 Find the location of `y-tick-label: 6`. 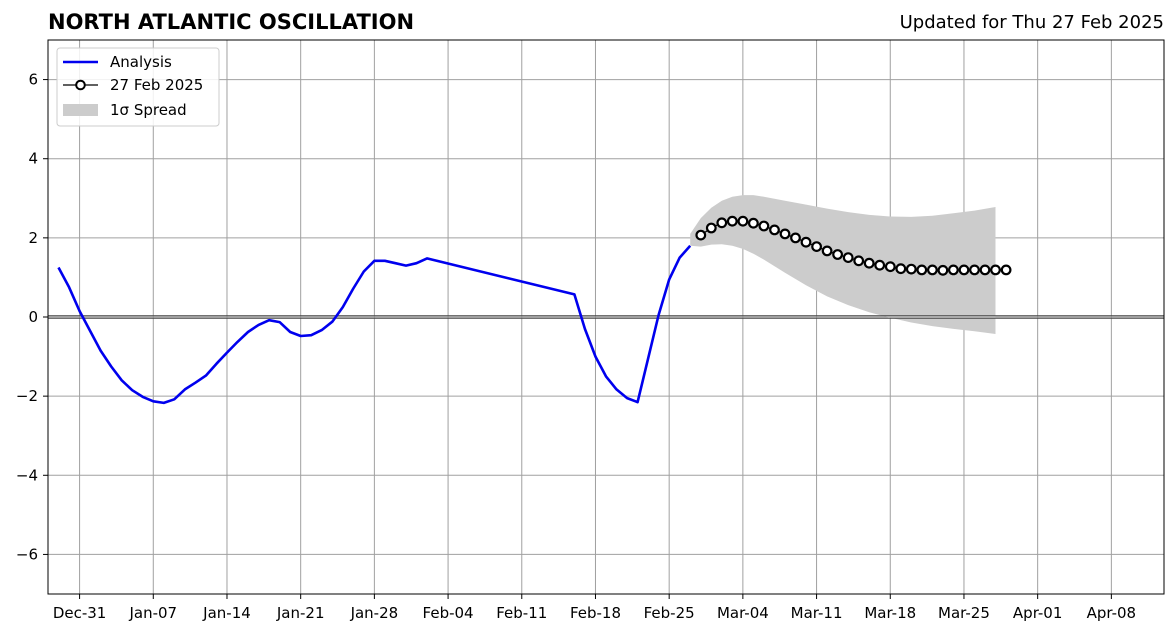

y-tick-label: 6 is located at coordinates (33, 80).